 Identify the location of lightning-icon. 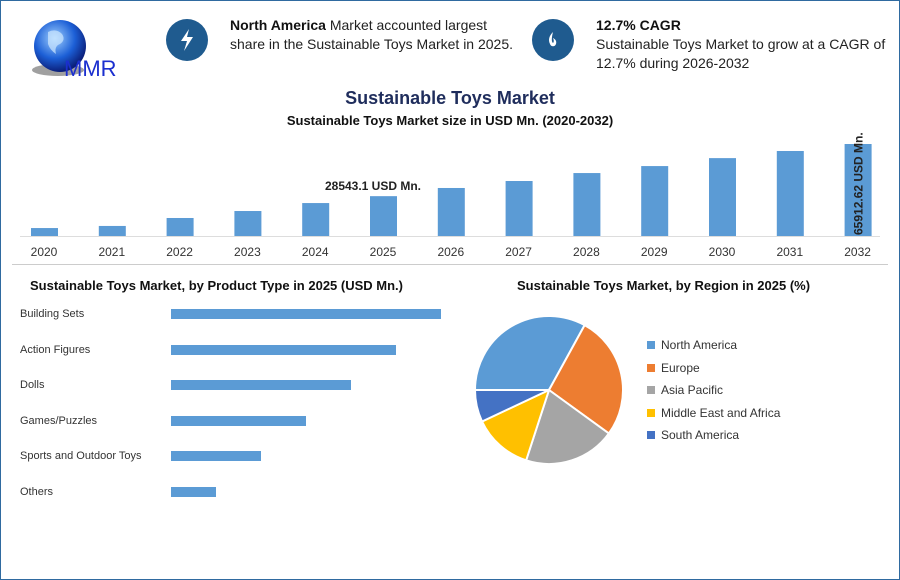
(187, 40).